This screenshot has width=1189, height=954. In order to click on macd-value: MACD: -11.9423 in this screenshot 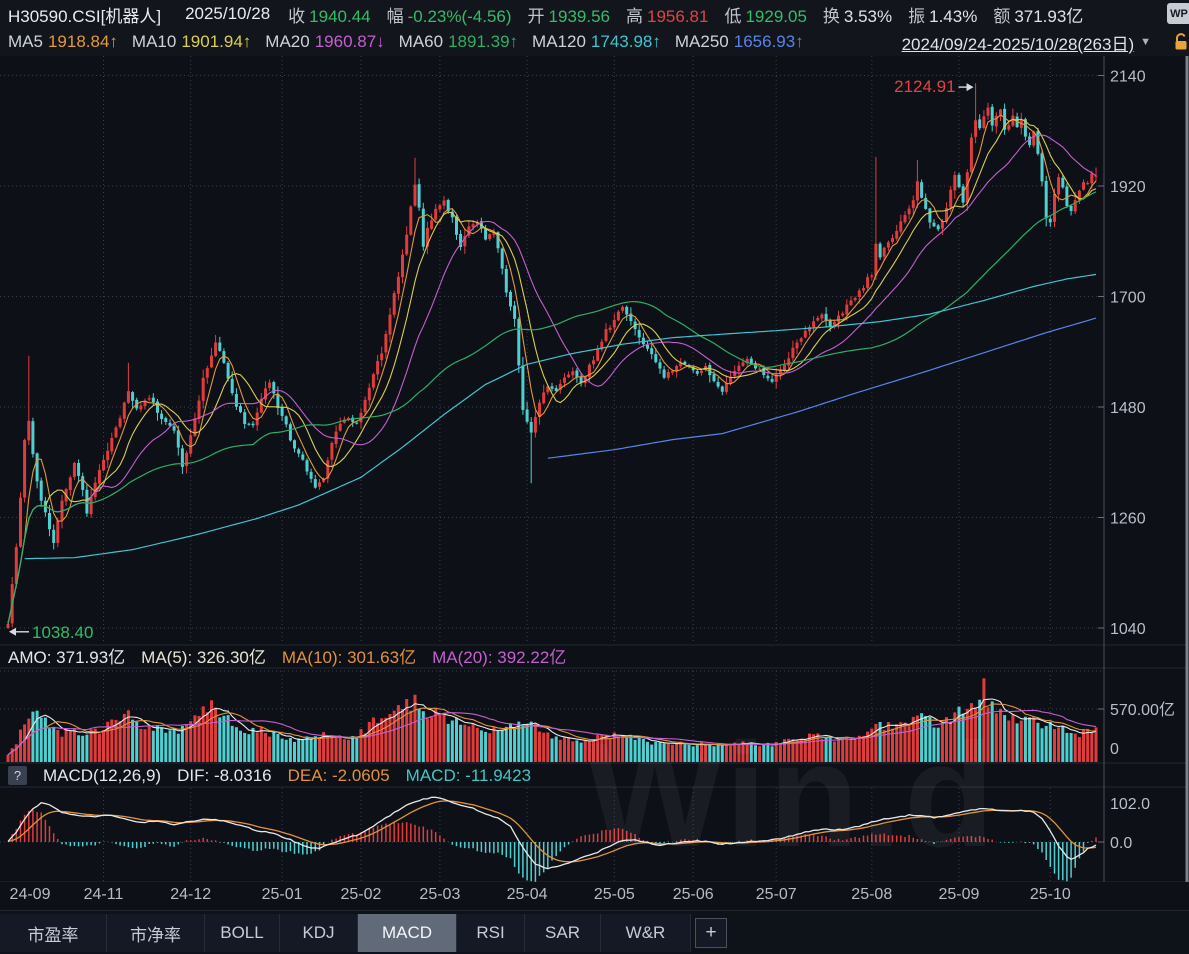, I will do `click(468, 775)`.